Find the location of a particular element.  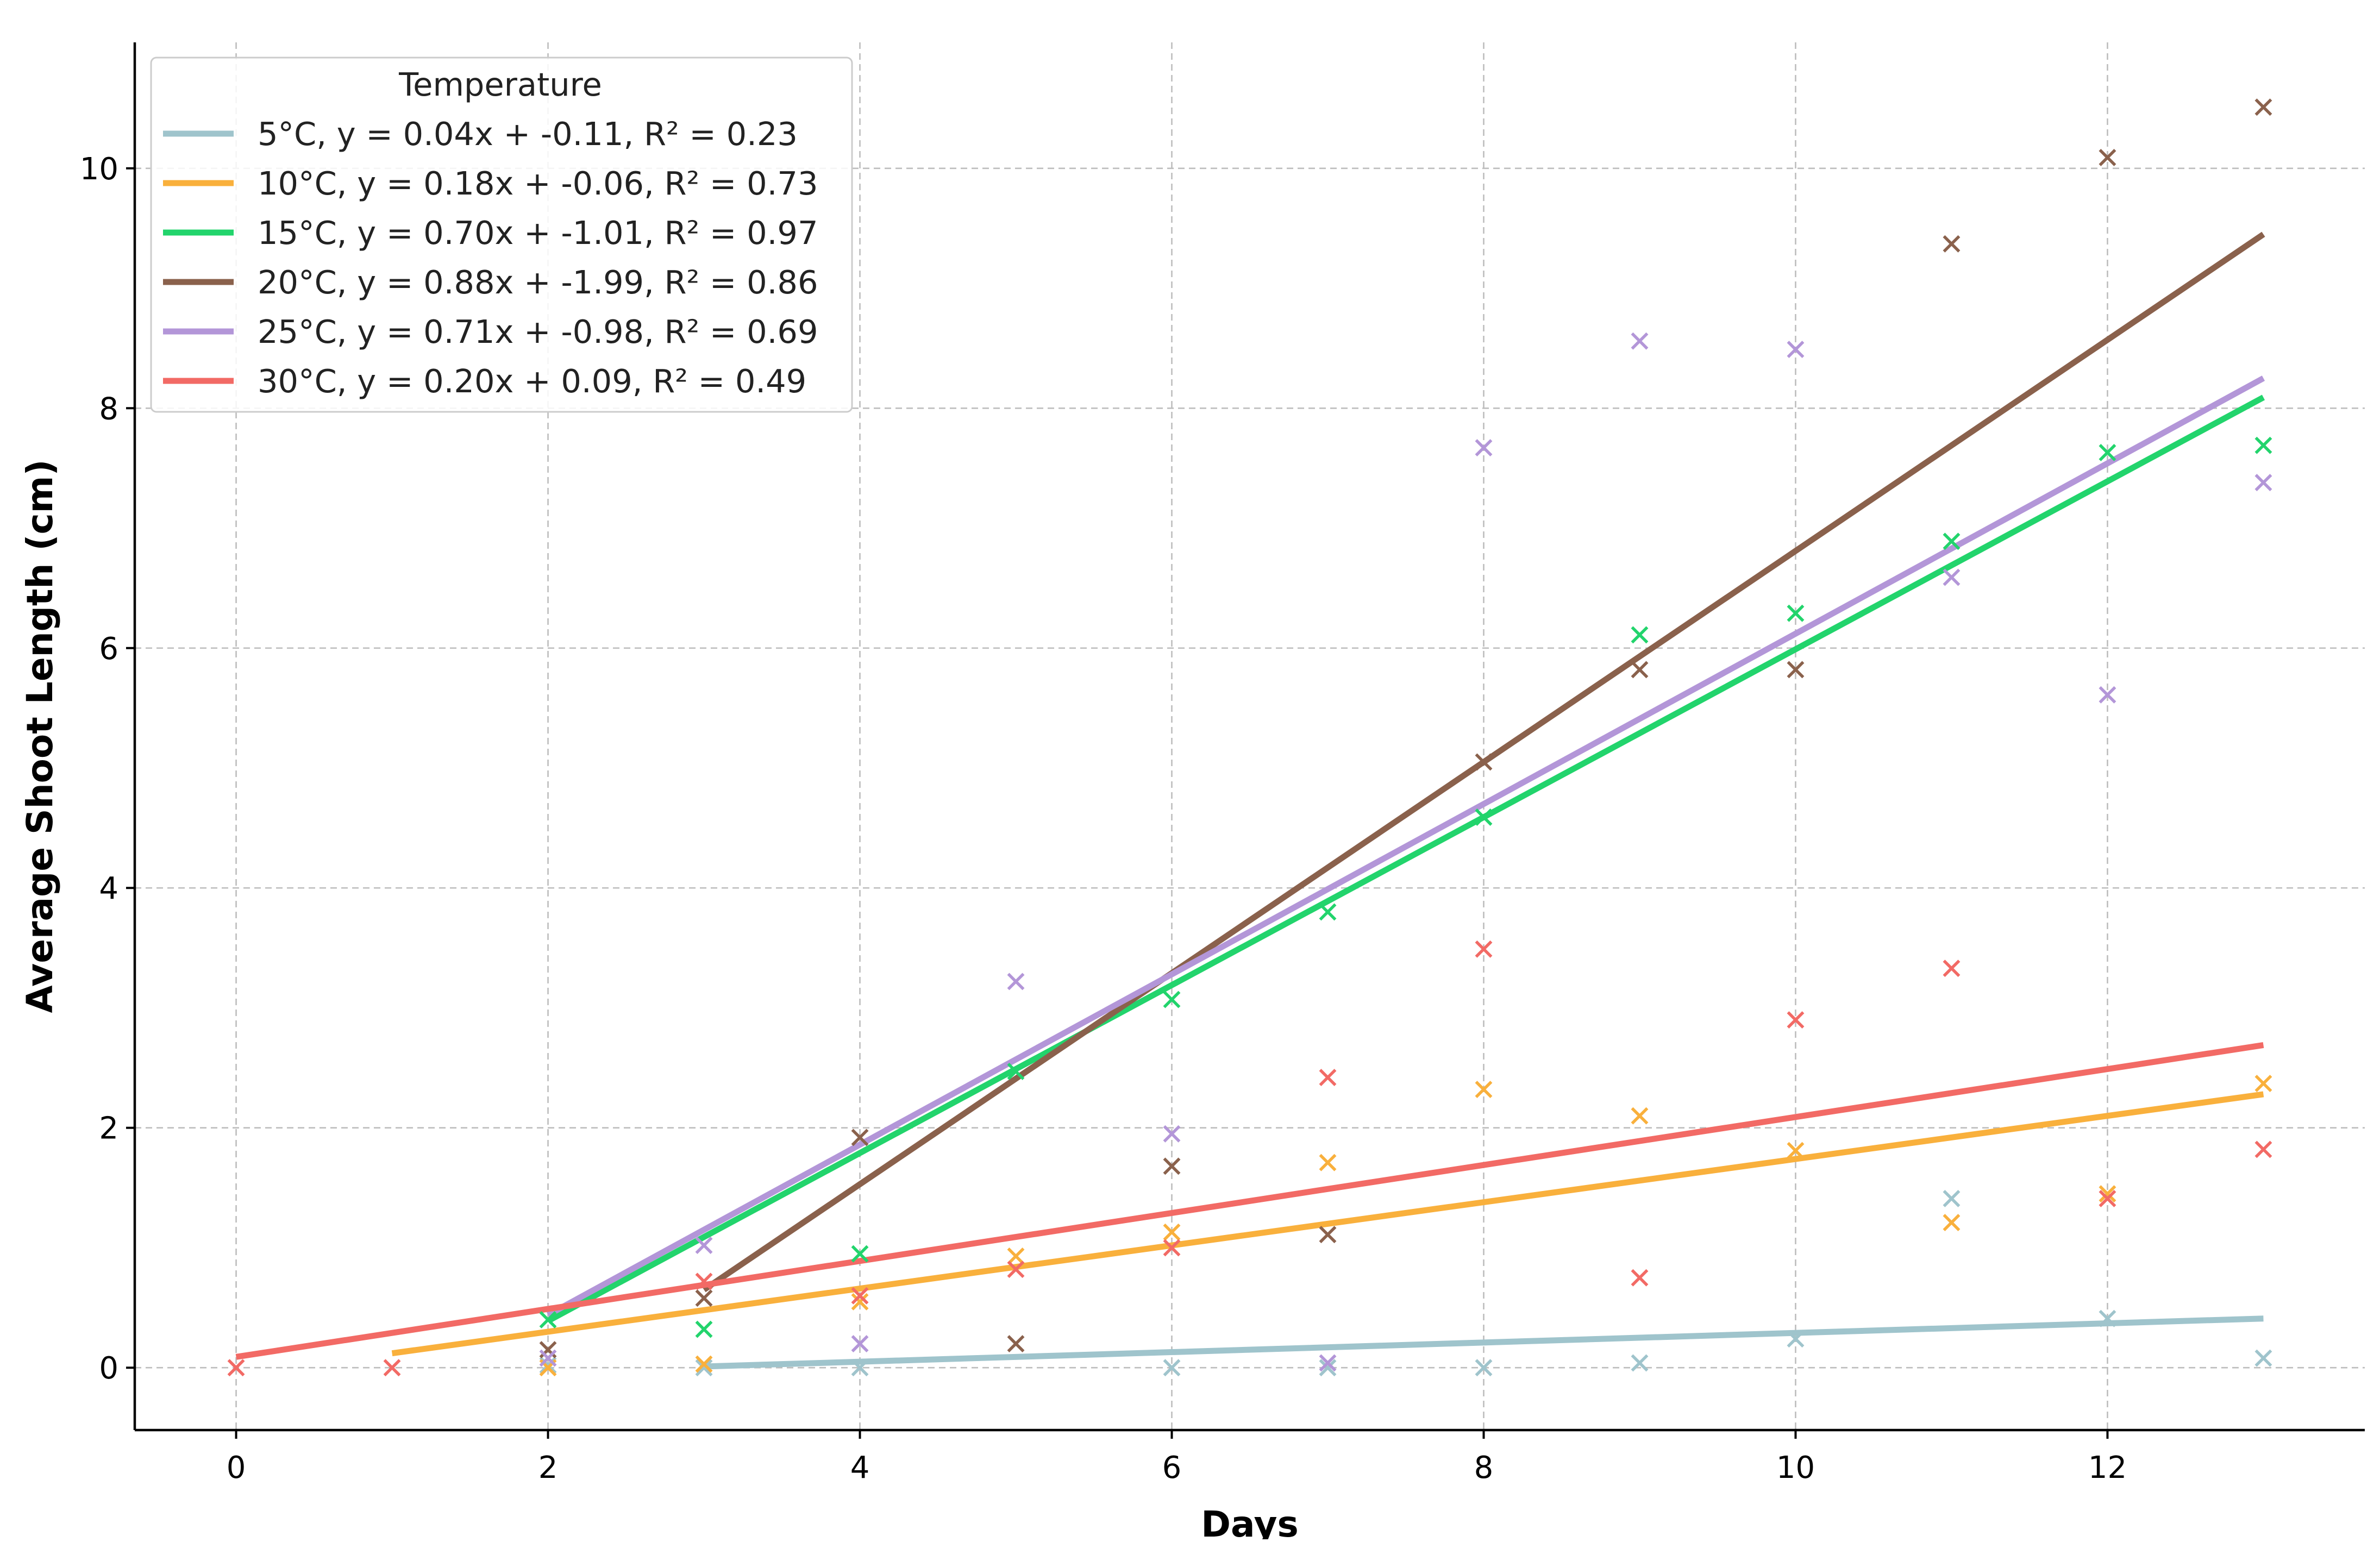

y-tick-label: 10 is located at coordinates (99, 169).